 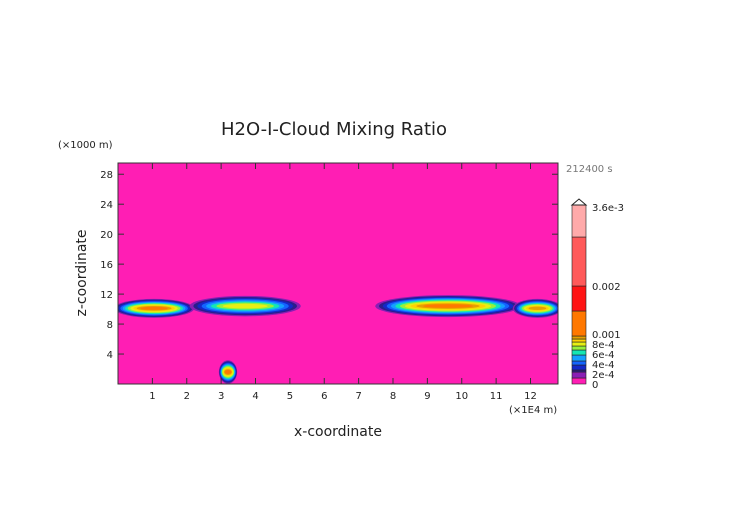 What do you see at coordinates (606, 287) in the screenshot?
I see `colorbar-label: 0.002` at bounding box center [606, 287].